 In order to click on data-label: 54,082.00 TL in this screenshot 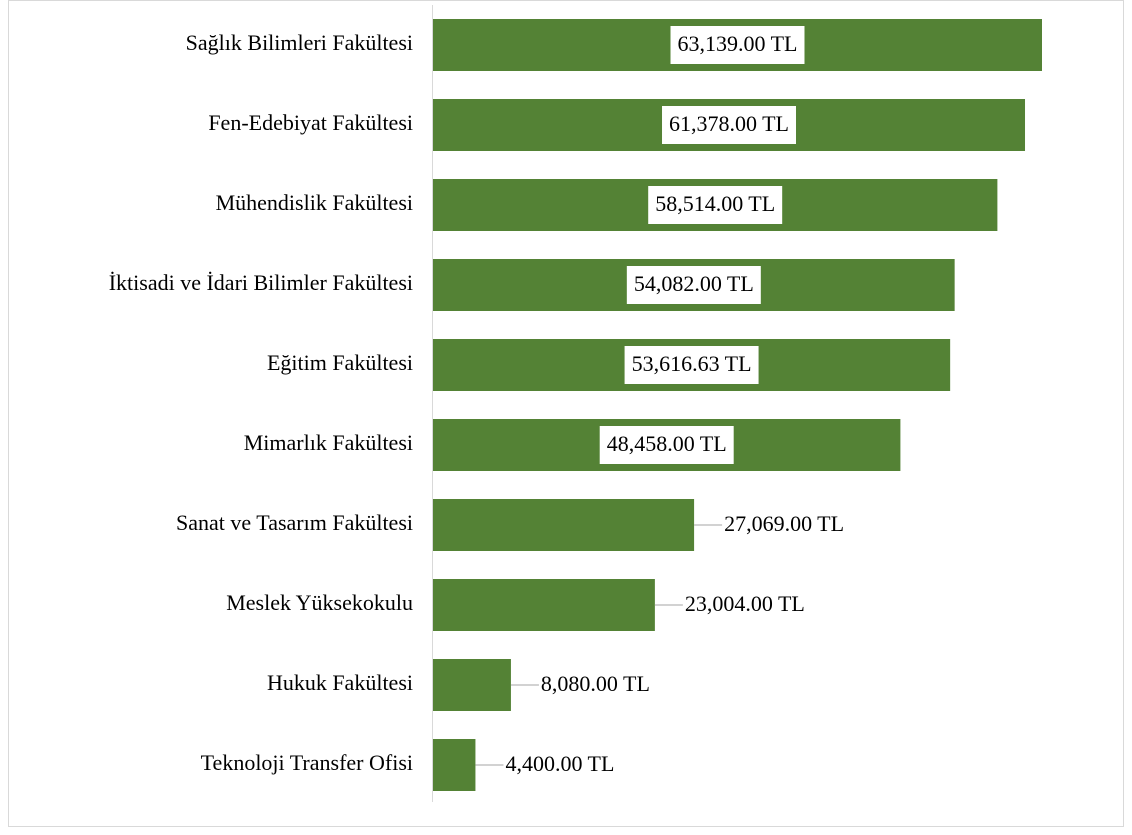, I will do `click(694, 283)`.